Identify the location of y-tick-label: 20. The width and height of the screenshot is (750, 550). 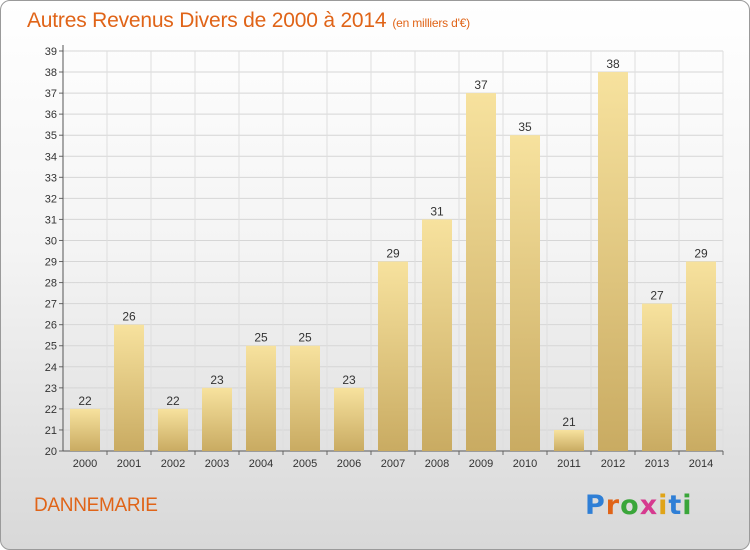
(51, 452).